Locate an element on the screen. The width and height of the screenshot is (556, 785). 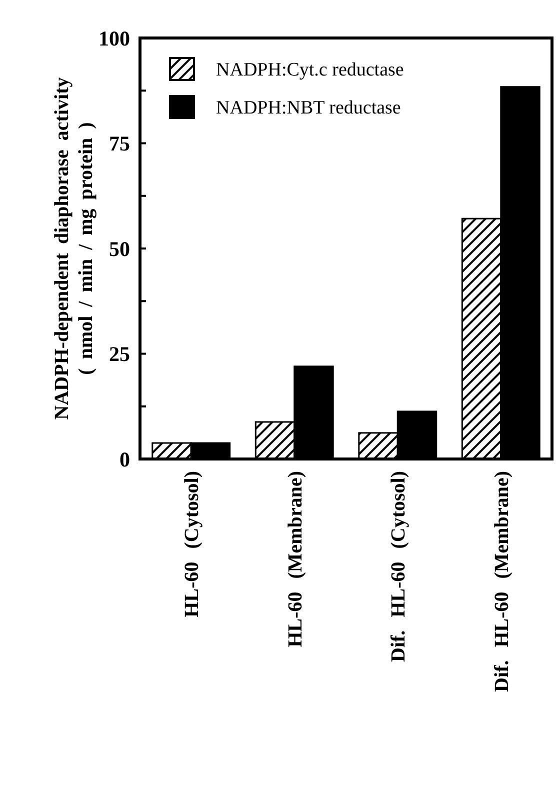
x-tick-label: Dif. HL-60 (Membrane) is located at coordinates (501, 581).